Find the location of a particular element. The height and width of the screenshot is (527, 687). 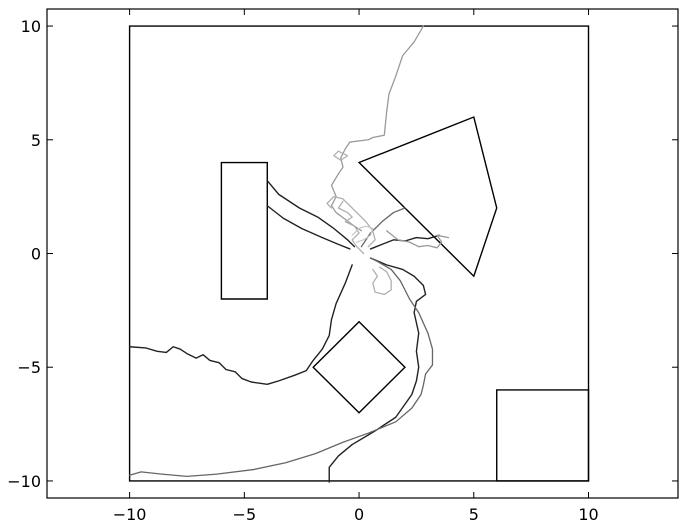

obstacle-rectangle-left is located at coordinates (244, 230).